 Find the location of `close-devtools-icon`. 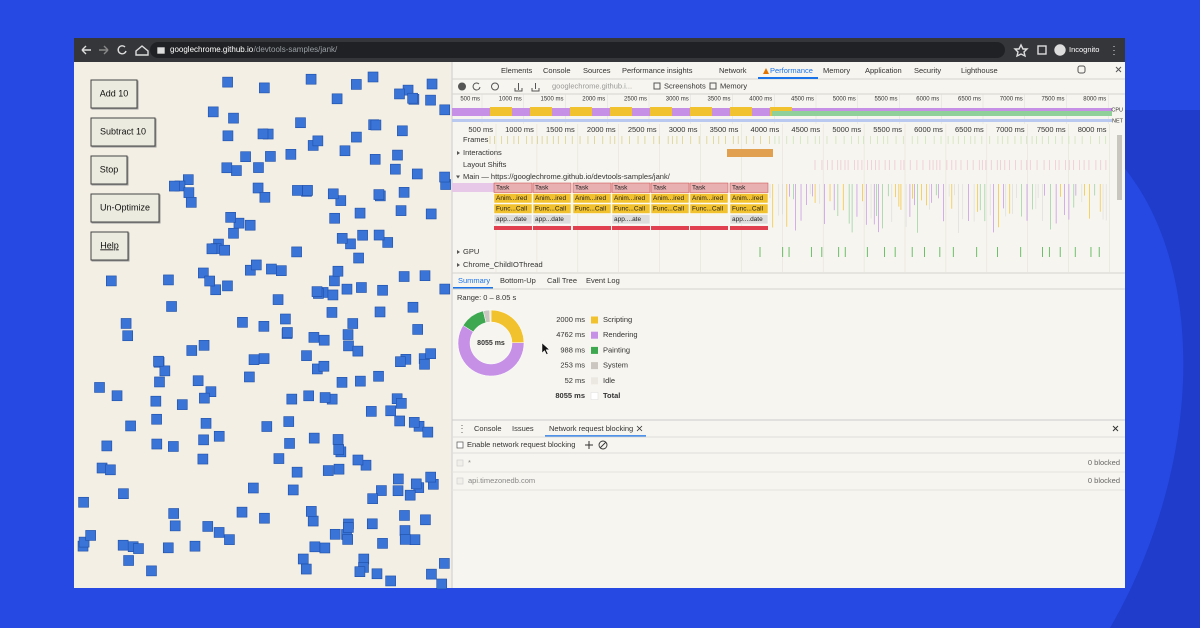

close-devtools-icon is located at coordinates (1118, 69).